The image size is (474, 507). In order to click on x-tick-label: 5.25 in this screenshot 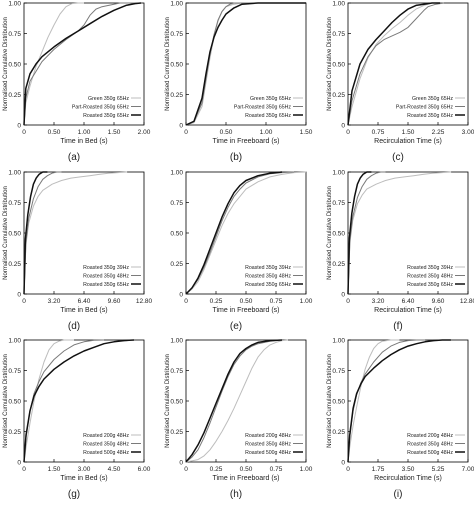, I will do `click(438, 469)`.